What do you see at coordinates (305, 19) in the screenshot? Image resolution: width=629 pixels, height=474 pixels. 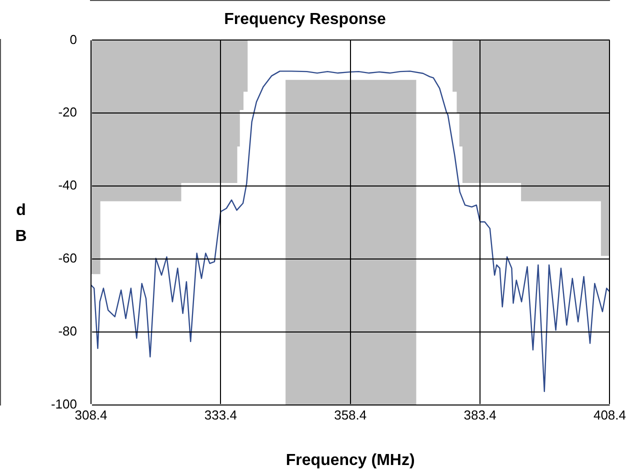 I see `chart-title: Frequency Response` at bounding box center [305, 19].